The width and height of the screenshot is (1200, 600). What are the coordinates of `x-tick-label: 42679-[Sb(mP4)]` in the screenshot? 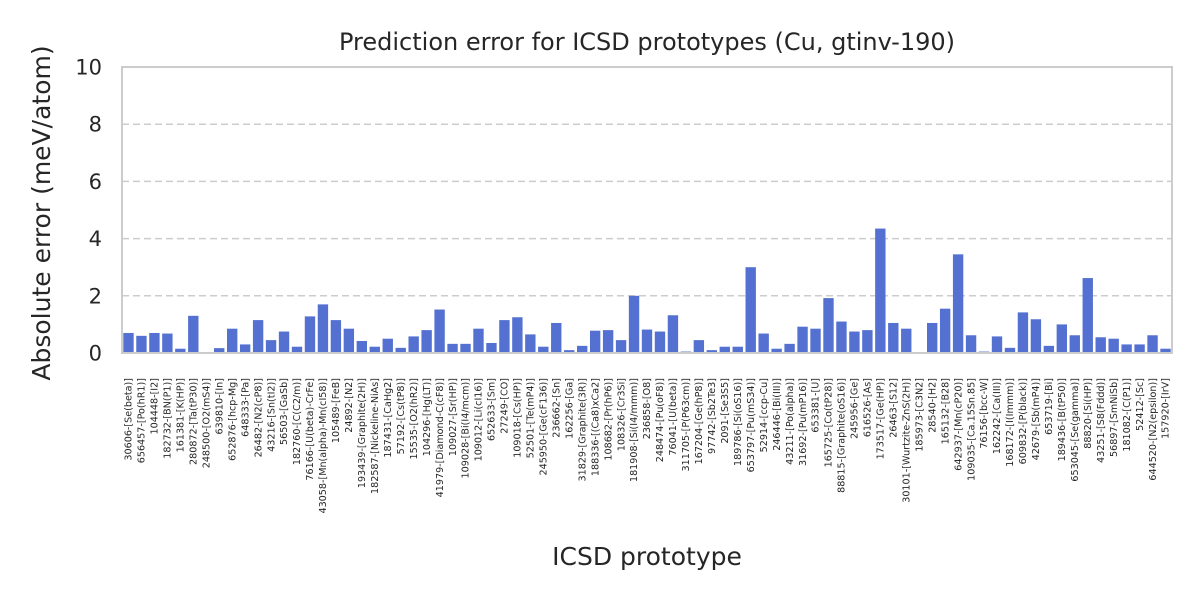 It's located at (1036, 419).